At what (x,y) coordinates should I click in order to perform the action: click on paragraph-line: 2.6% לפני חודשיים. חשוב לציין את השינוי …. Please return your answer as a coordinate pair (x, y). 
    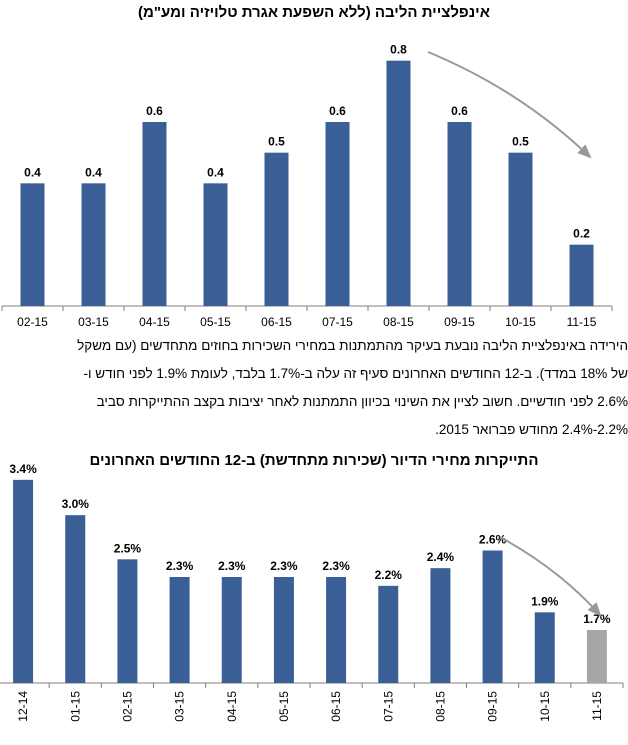
    Looking at the image, I should click on (362, 401).